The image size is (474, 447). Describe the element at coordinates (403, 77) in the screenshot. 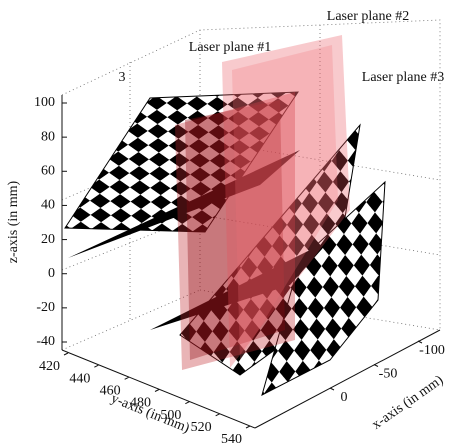

I see `annotation: Laser plane #3` at that location.